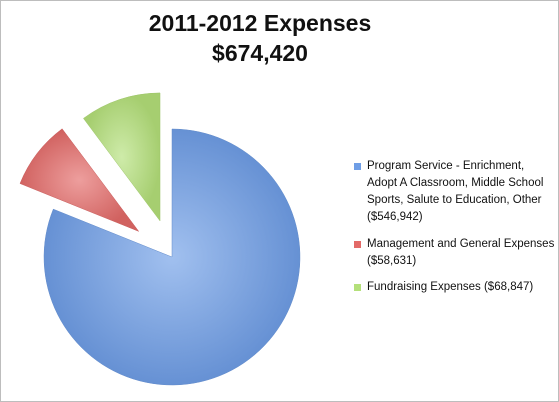 The image size is (559, 402). Describe the element at coordinates (79, 180) in the screenshot. I see `pie-slice-management-general` at that location.